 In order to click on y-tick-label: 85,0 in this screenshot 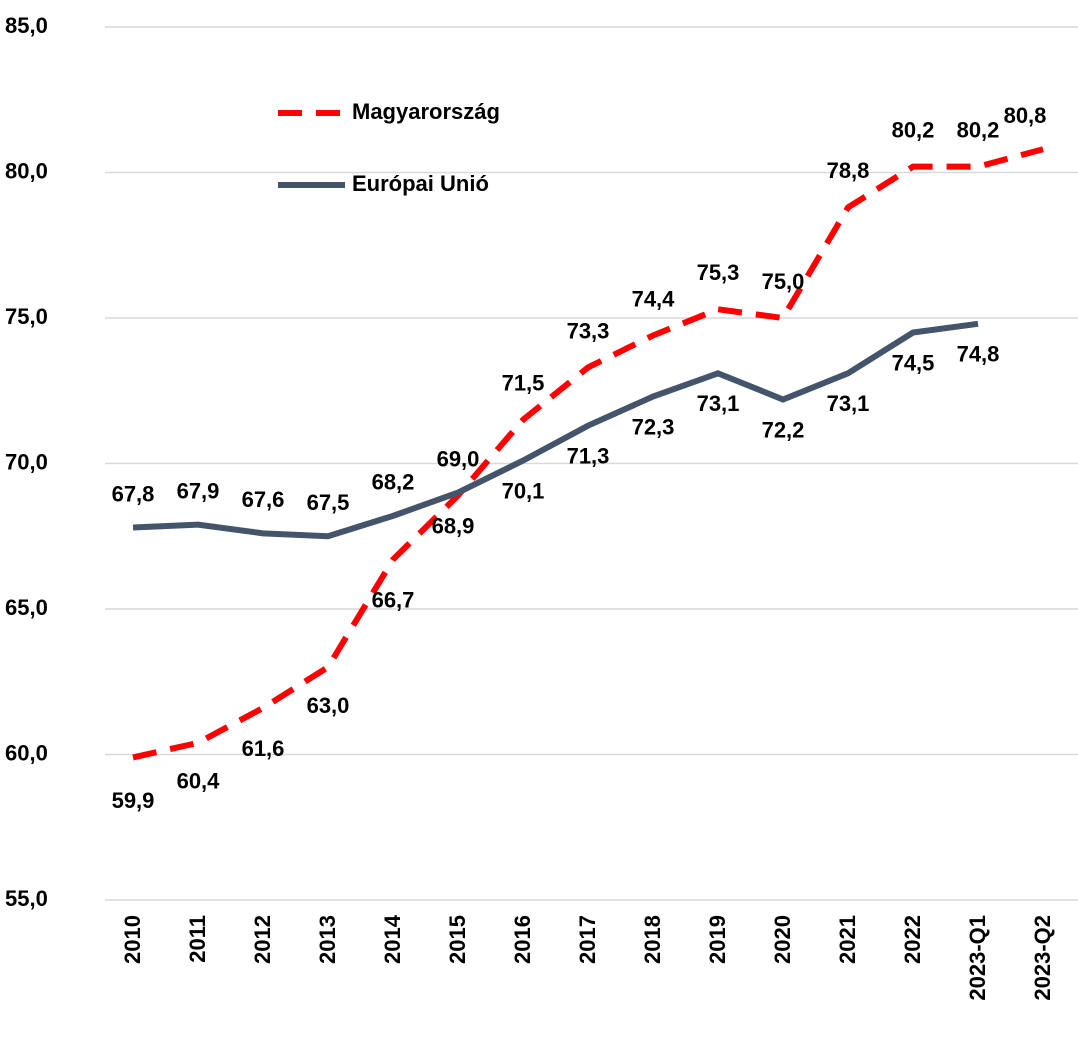, I will do `click(26, 25)`.